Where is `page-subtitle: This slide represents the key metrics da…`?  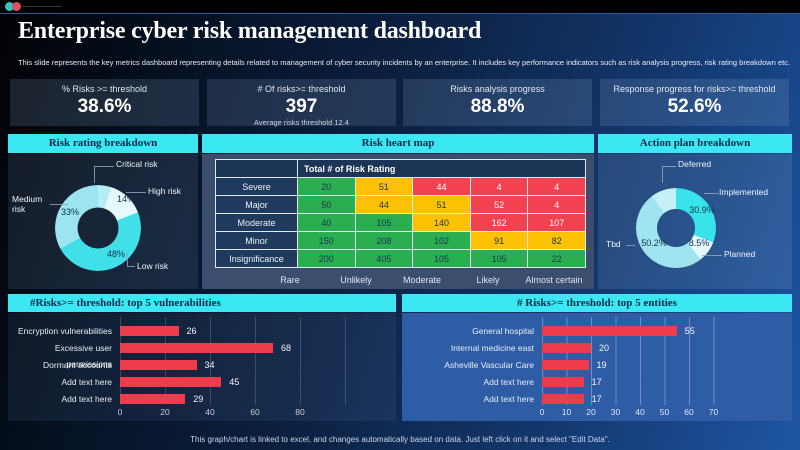
page-subtitle: This slide represents the key metrics da… is located at coordinates (404, 62).